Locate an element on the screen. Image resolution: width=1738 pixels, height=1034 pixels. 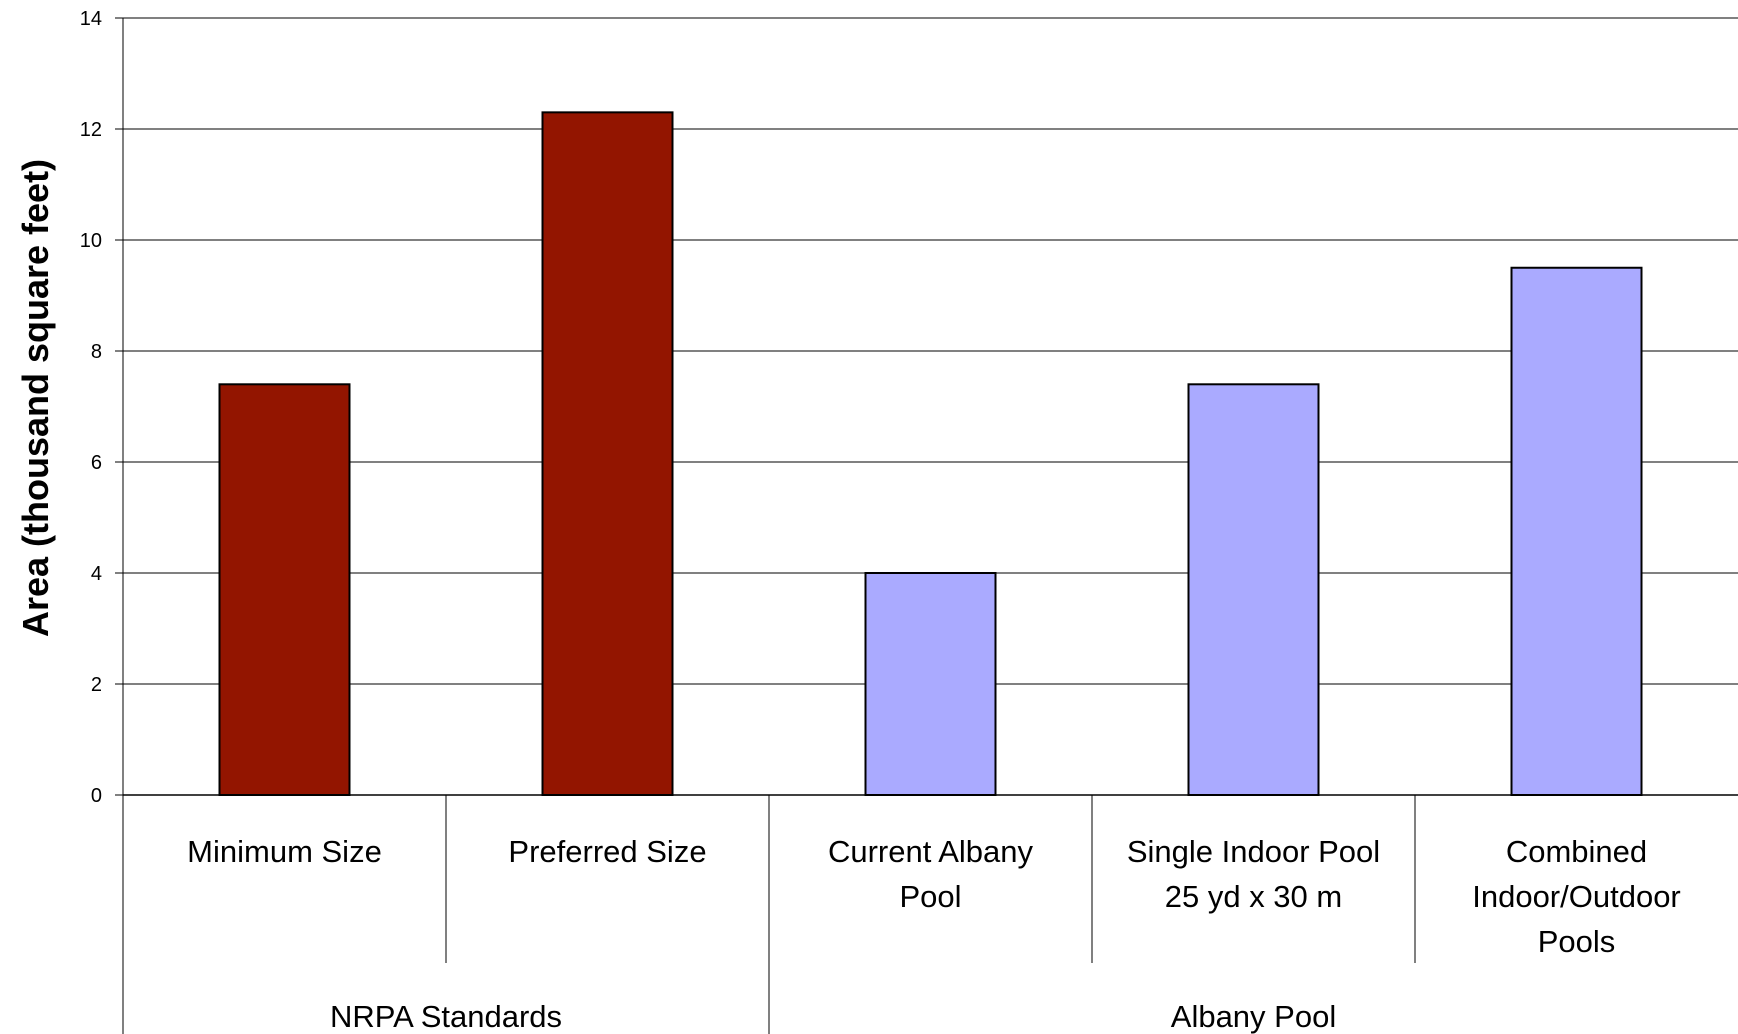
x-tick-label: Current Albany is located at coordinates (931, 851).